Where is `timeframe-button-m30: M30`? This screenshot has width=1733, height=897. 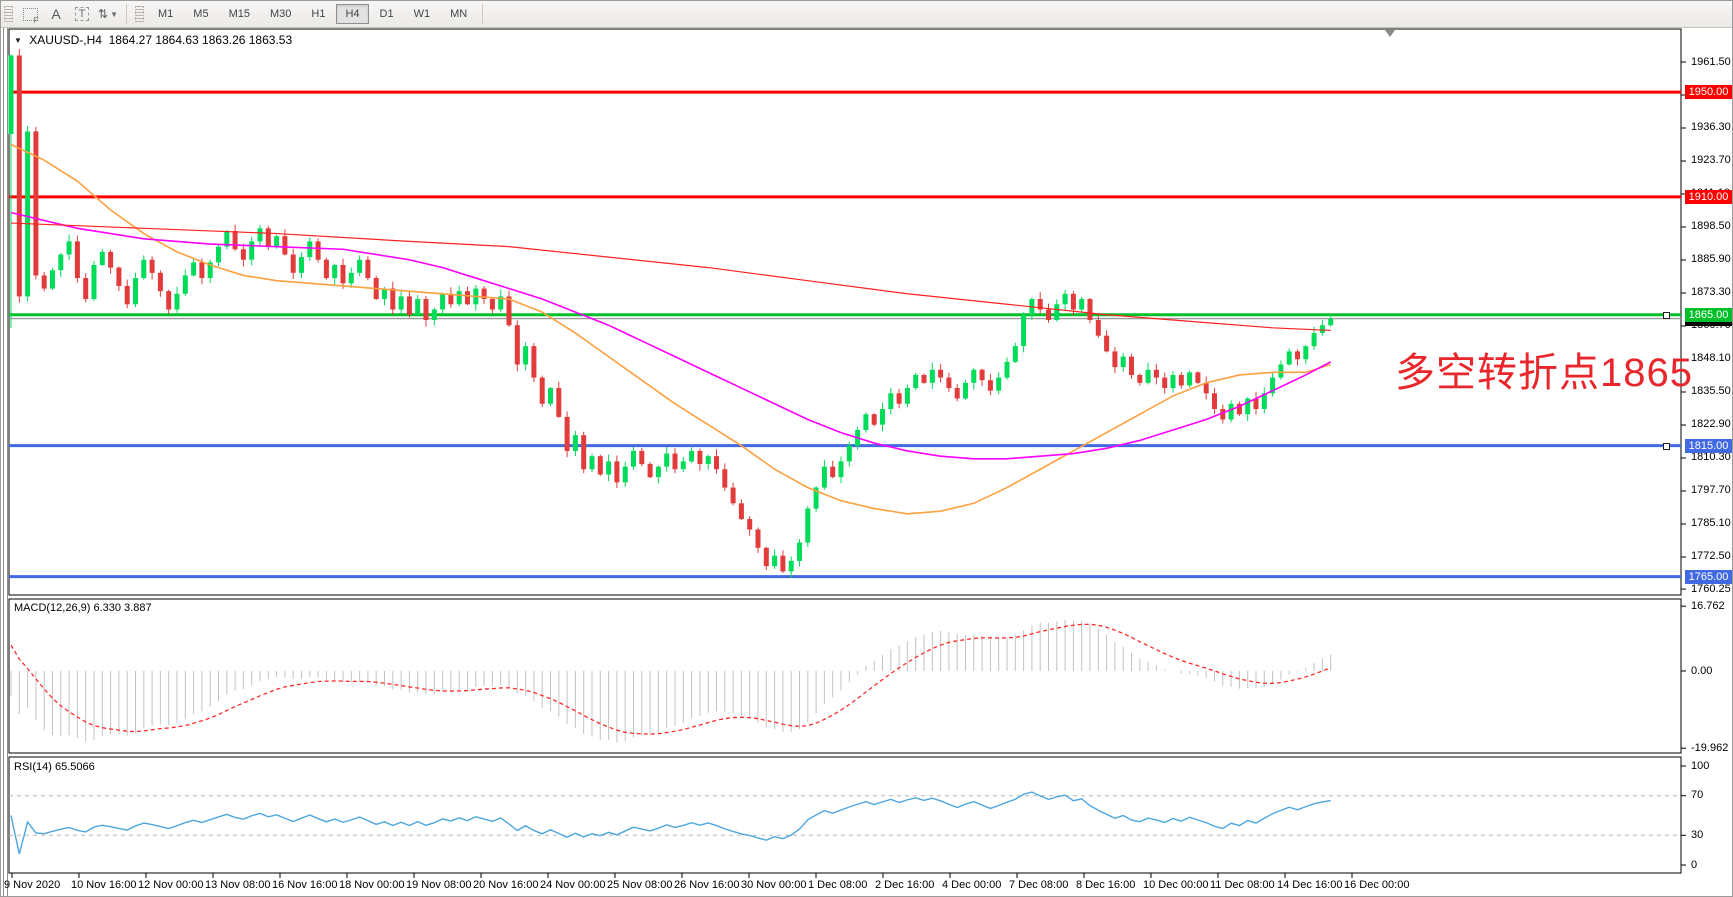 timeframe-button-m30: M30 is located at coordinates (280, 14).